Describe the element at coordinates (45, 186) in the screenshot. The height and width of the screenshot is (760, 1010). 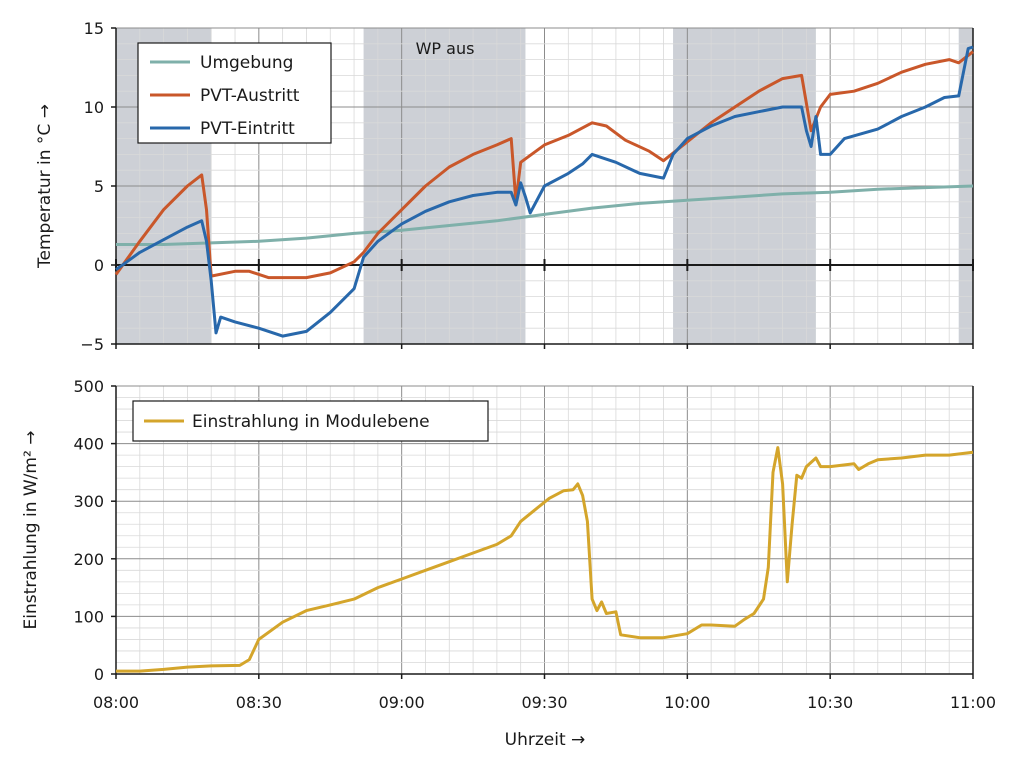
I see `temp-y-axis-title: Temperatur in °C →` at that location.